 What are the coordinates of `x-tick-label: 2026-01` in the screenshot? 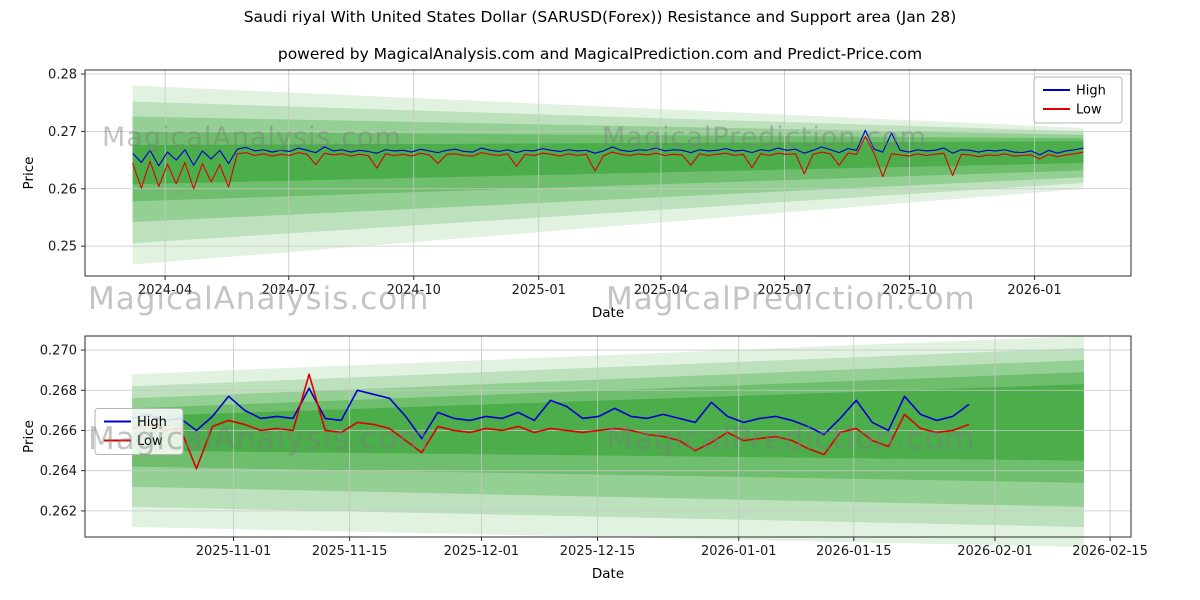 It's located at (1034, 290).